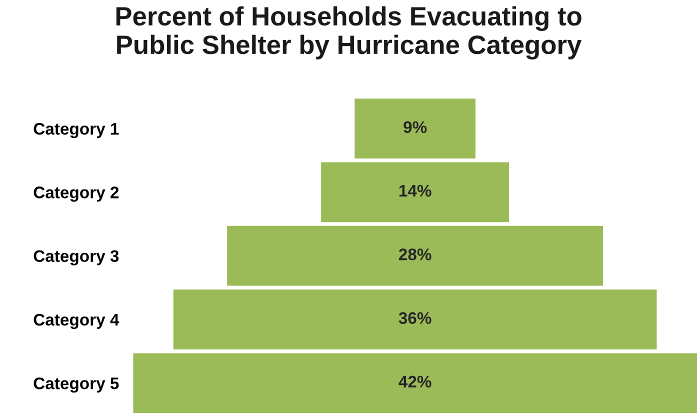 The width and height of the screenshot is (697, 417). What do you see at coordinates (76, 130) in the screenshot?
I see `category-label: Category 1` at bounding box center [76, 130].